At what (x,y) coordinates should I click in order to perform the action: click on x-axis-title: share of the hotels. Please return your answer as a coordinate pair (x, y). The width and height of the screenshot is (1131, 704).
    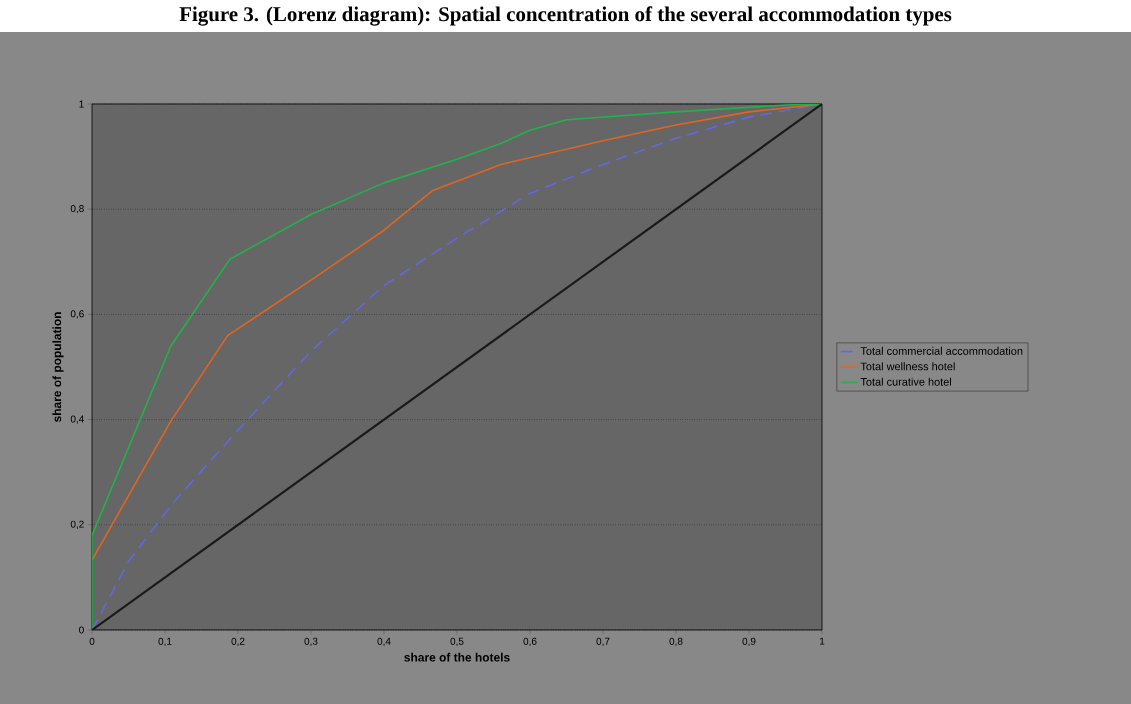
    Looking at the image, I should click on (457, 657).